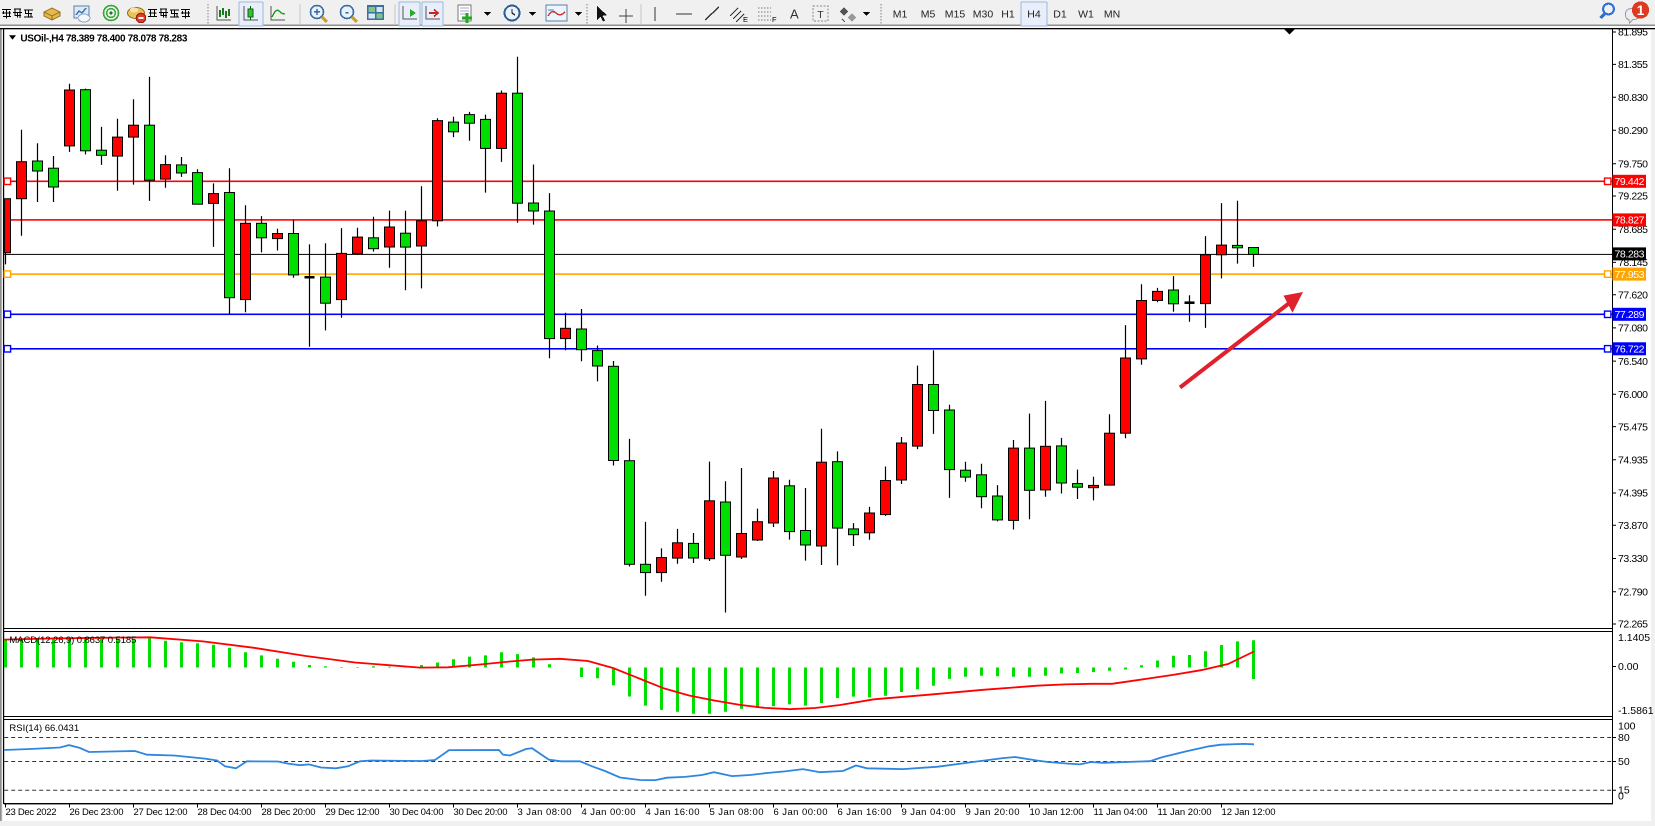 The width and height of the screenshot is (1655, 826). I want to click on svg-text: 77.953, so click(1630, 275).